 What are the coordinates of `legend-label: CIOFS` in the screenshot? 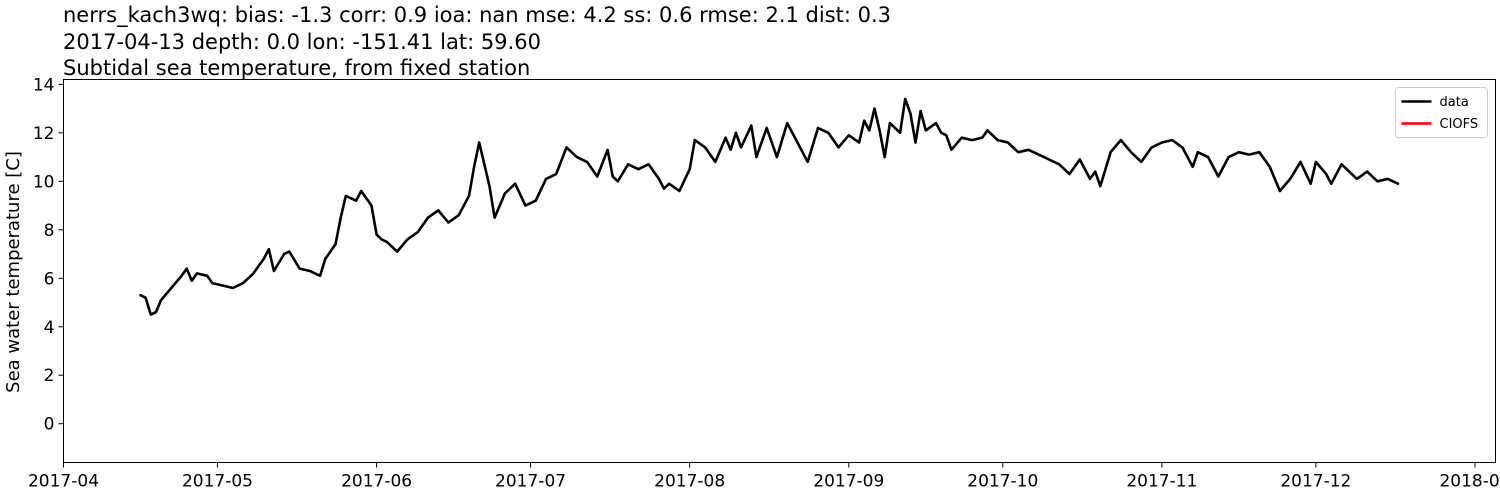 It's located at (1459, 124).